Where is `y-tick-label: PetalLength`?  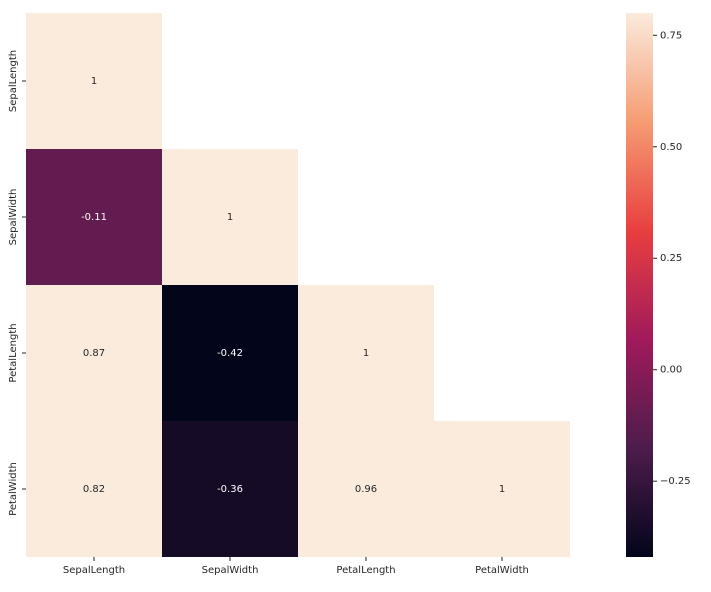 y-tick-label: PetalLength is located at coordinates (13, 352).